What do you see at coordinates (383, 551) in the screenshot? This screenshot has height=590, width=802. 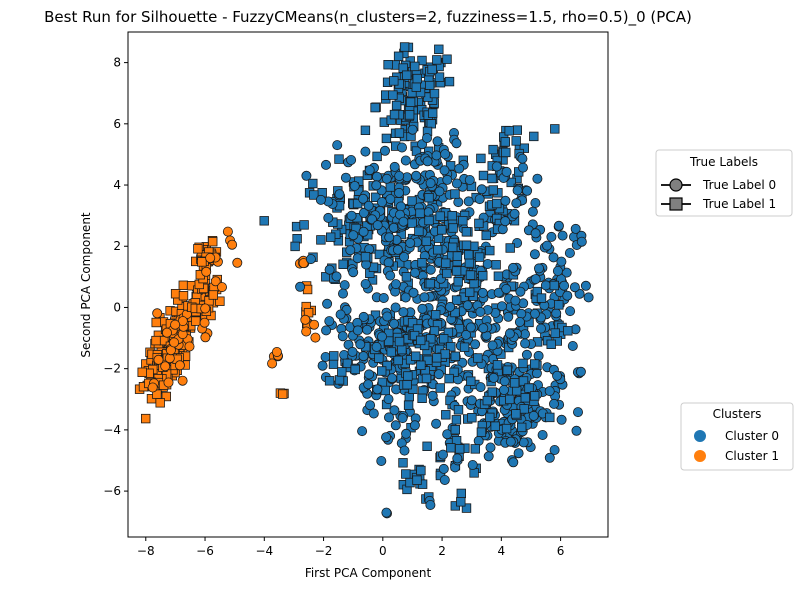 I see `x-tick-label: 0` at bounding box center [383, 551].